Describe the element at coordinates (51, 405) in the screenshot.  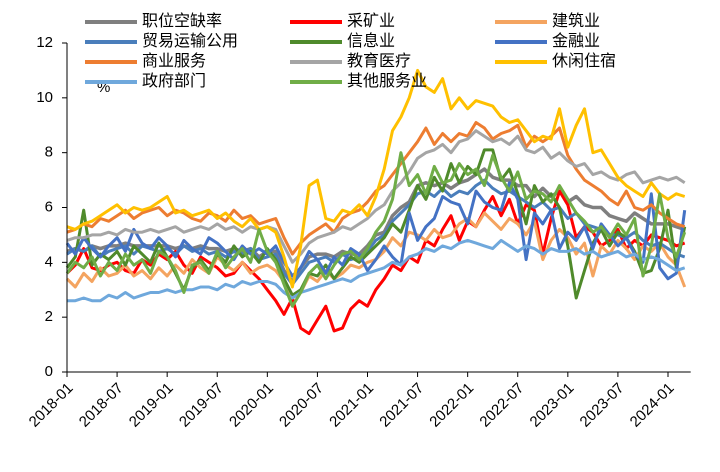
I see `x-tick-label: 2018-01` at that location.